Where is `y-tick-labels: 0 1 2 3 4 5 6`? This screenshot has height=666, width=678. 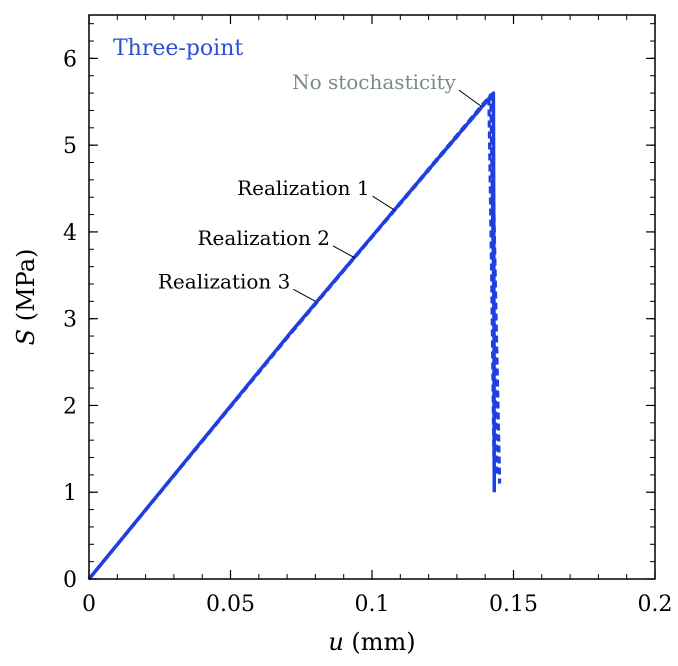 y-tick-labels: 0 1 2 3 4 5 6 is located at coordinates (70, 320).